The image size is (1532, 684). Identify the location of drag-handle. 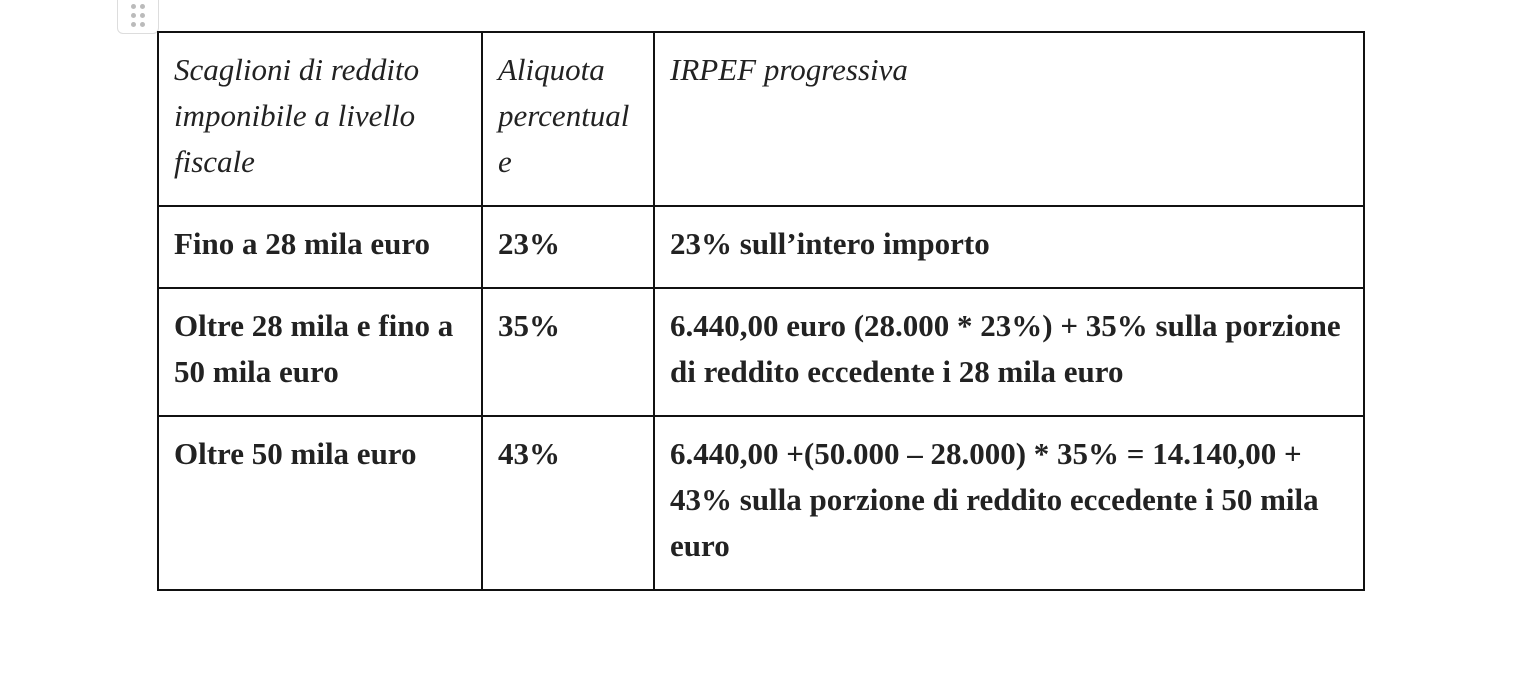
(138, 17).